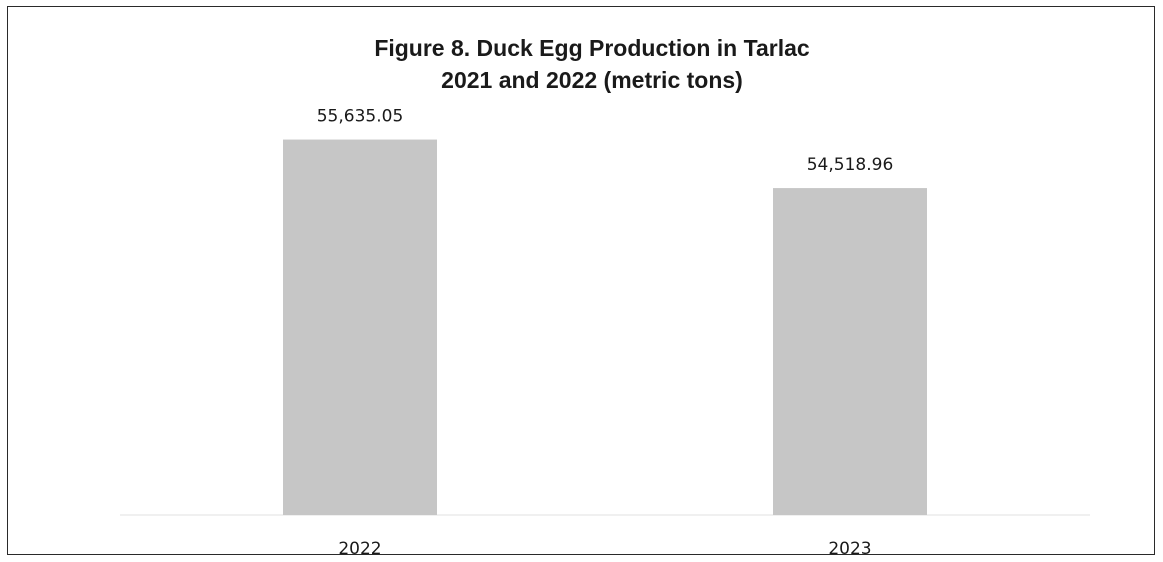 The width and height of the screenshot is (1163, 562). Describe the element at coordinates (592, 80) in the screenshot. I see `chart-title-line-2: 2021 and 2022 (metric tons)` at that location.